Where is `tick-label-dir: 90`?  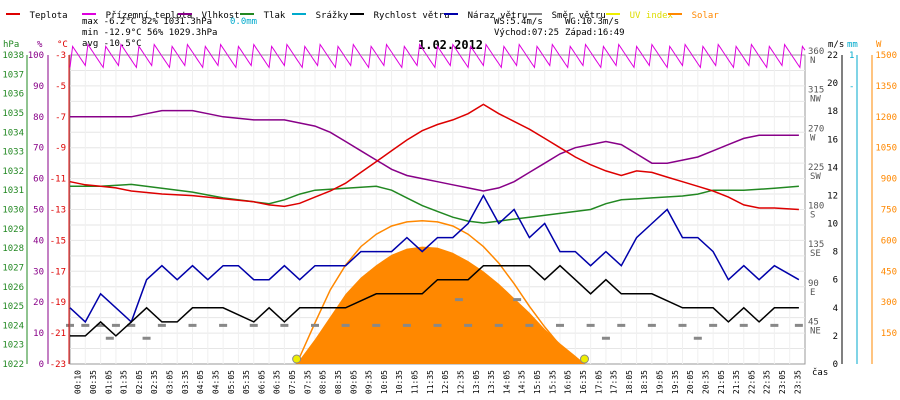 tick-label-dir: 90 is located at coordinates (813, 284).